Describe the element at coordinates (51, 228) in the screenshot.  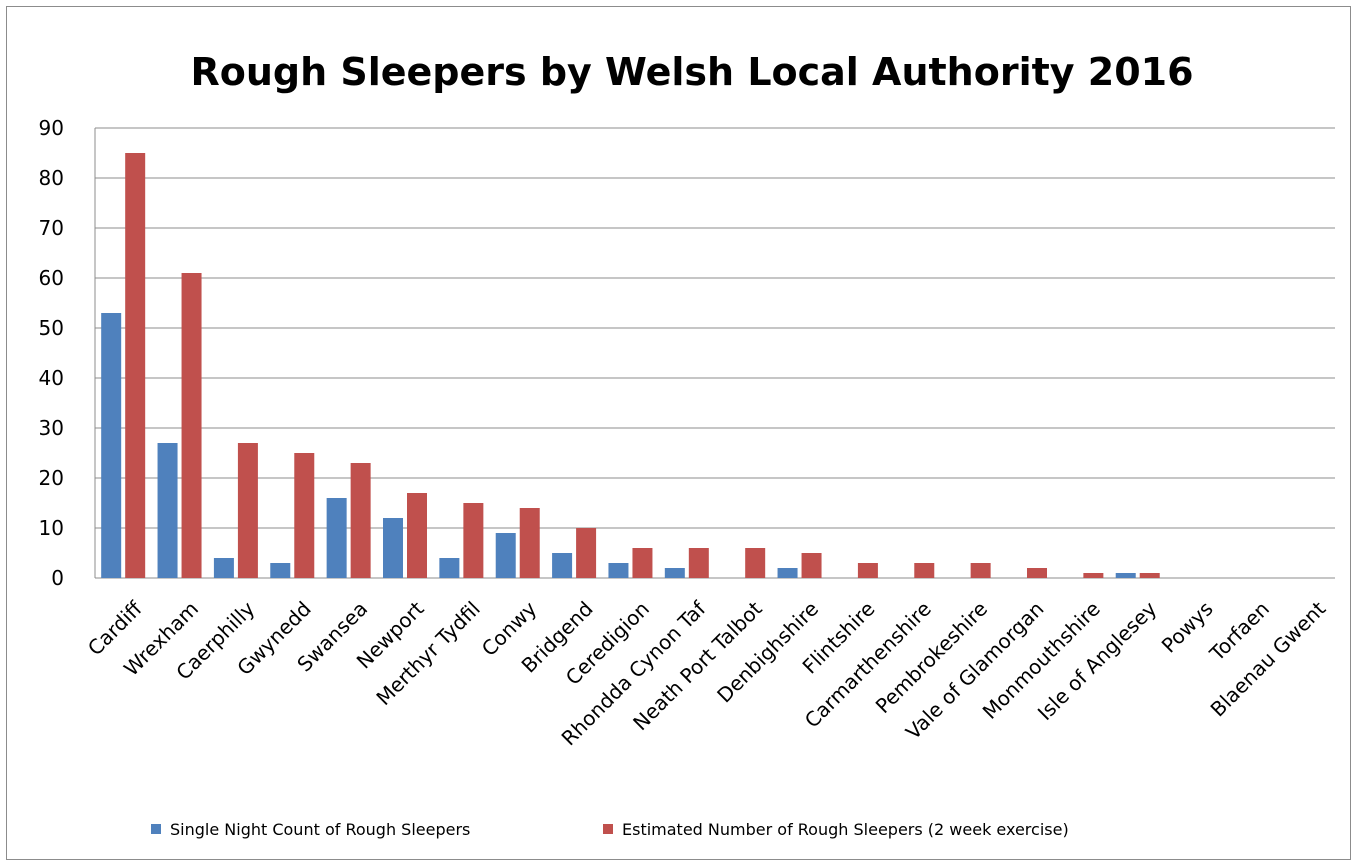
I see `y-tick-label: 70` at that location.